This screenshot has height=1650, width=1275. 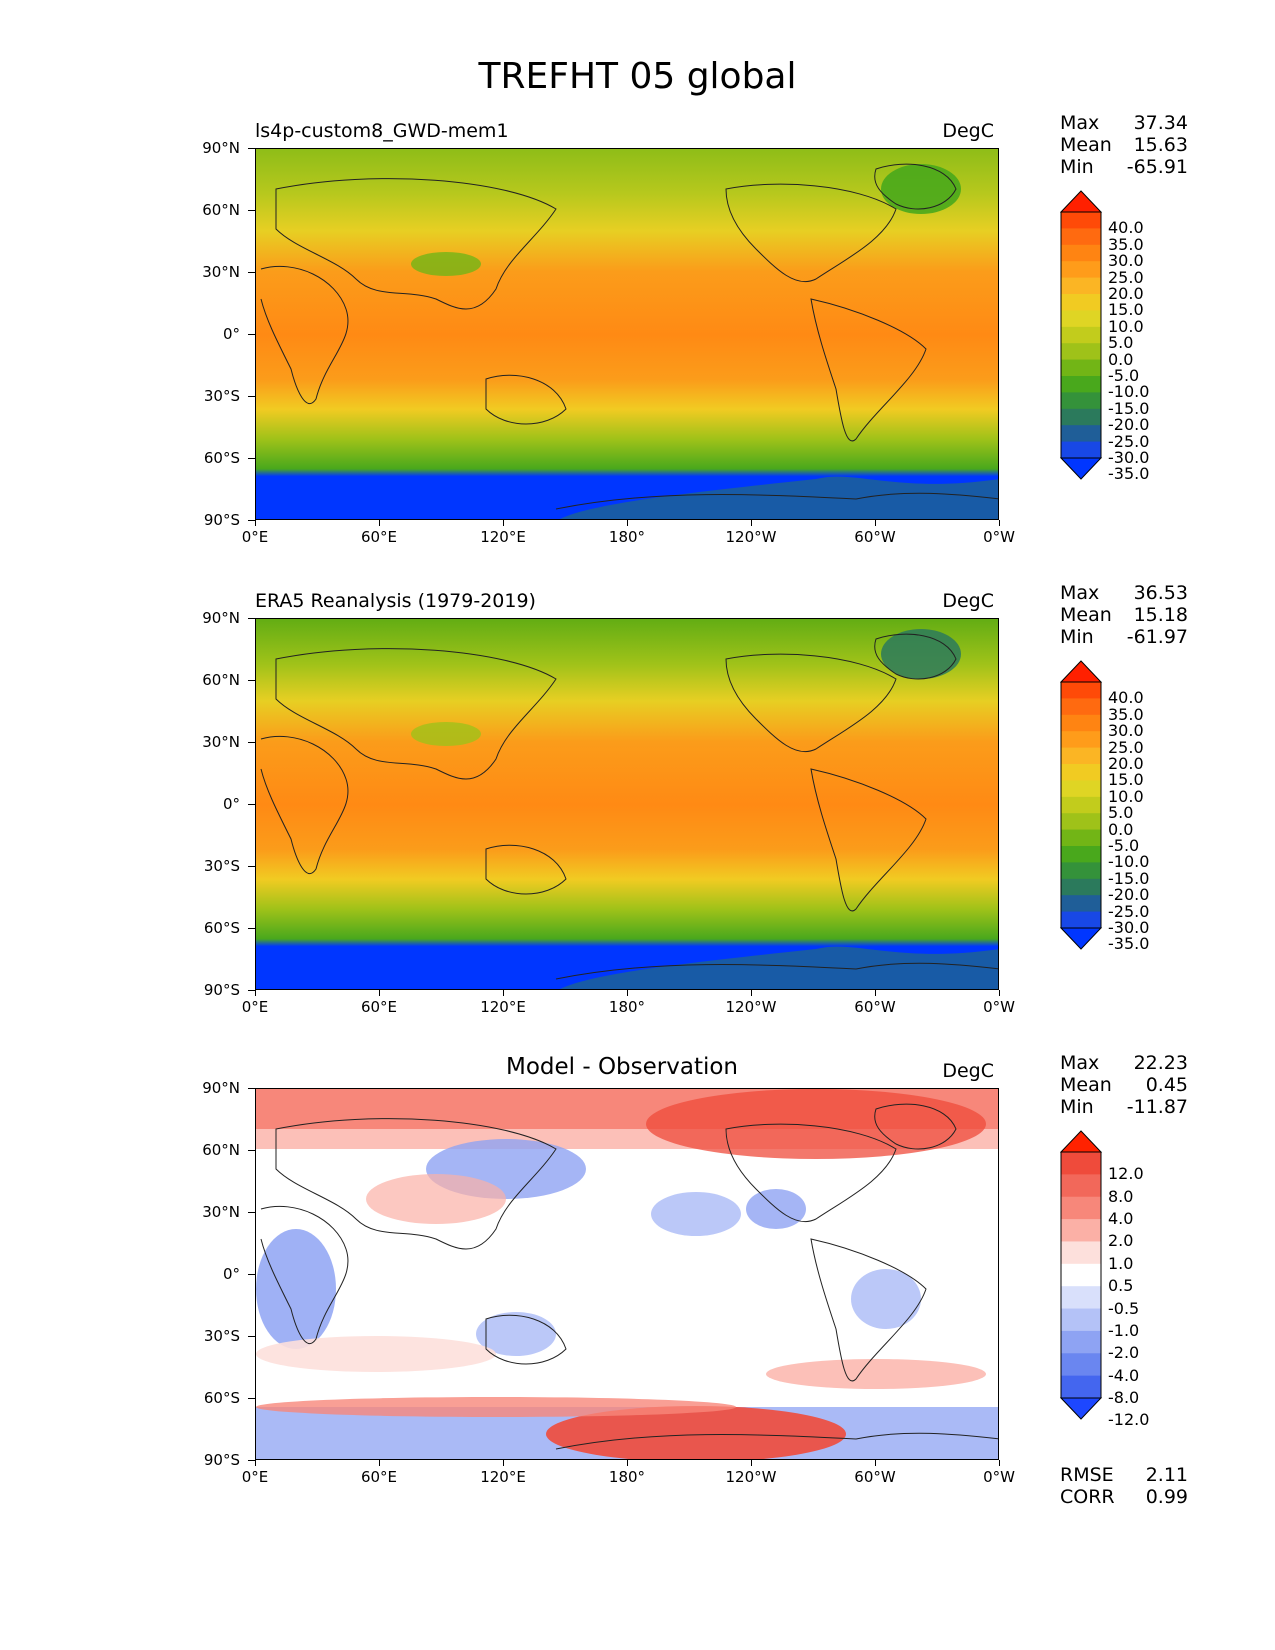 What do you see at coordinates (637, 76) in the screenshot?
I see `figure-title: TREFHT 05 global` at bounding box center [637, 76].